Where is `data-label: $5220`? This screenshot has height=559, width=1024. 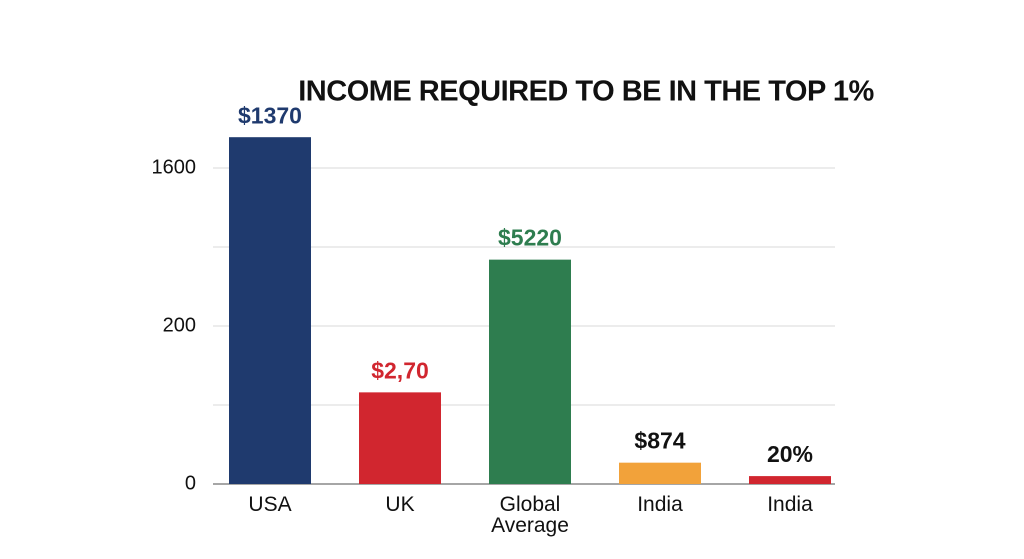 data-label: $5220 is located at coordinates (530, 238).